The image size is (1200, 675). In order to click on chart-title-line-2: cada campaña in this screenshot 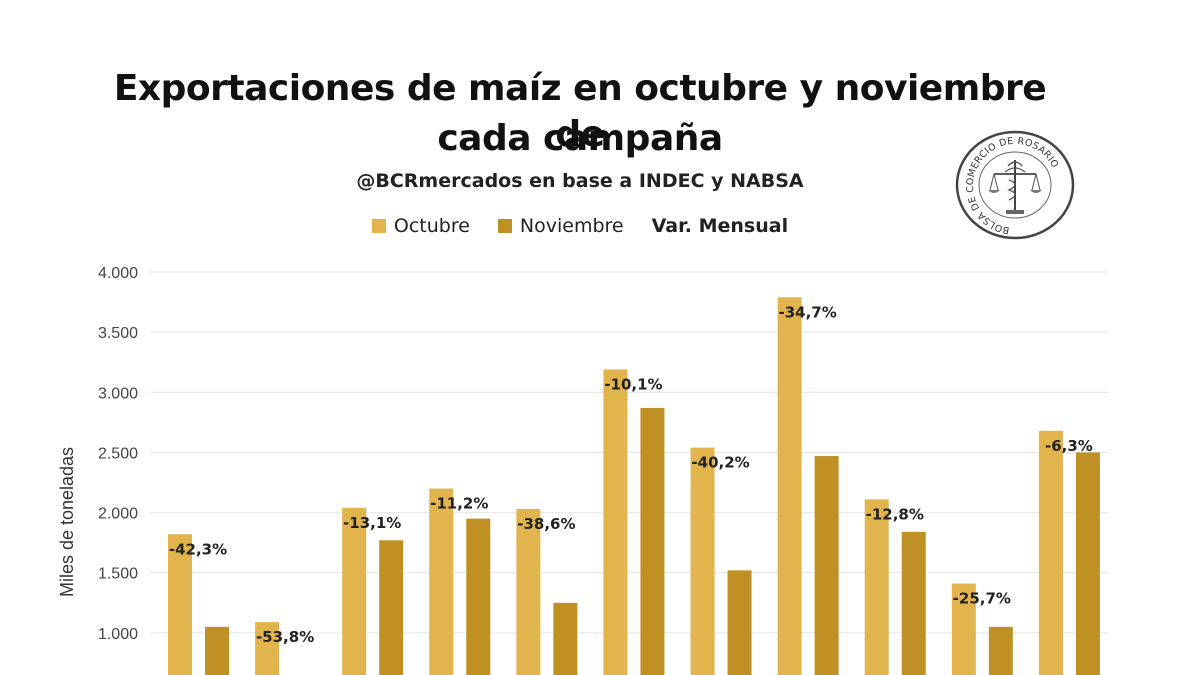, I will do `click(580, 138)`.